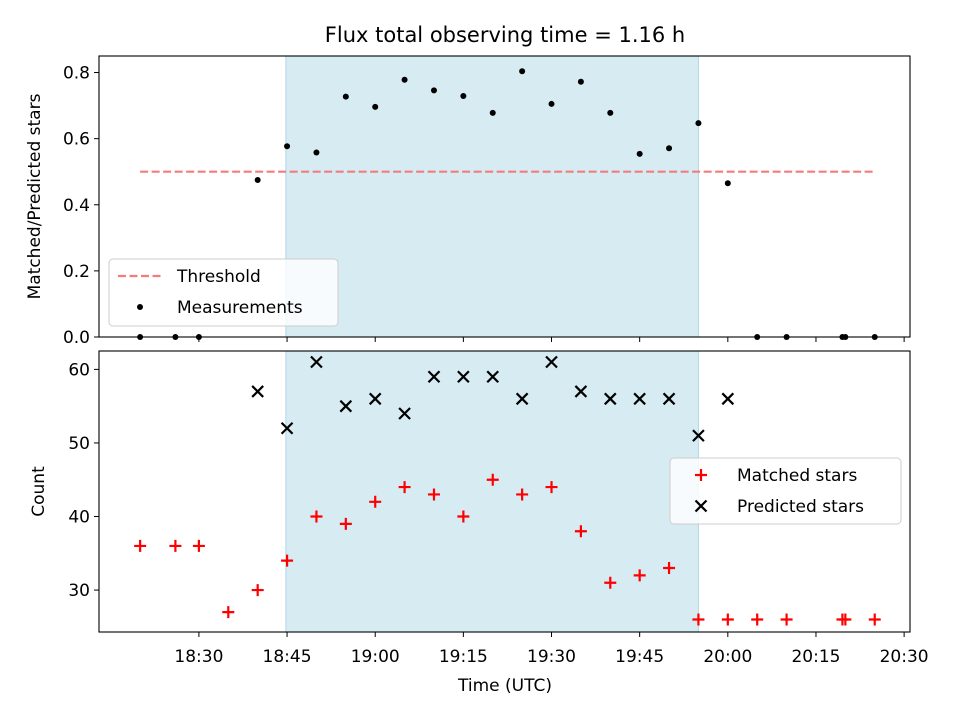 This screenshot has width=960, height=720. What do you see at coordinates (551, 657) in the screenshot?
I see `x-tick-label: 19:30` at bounding box center [551, 657].